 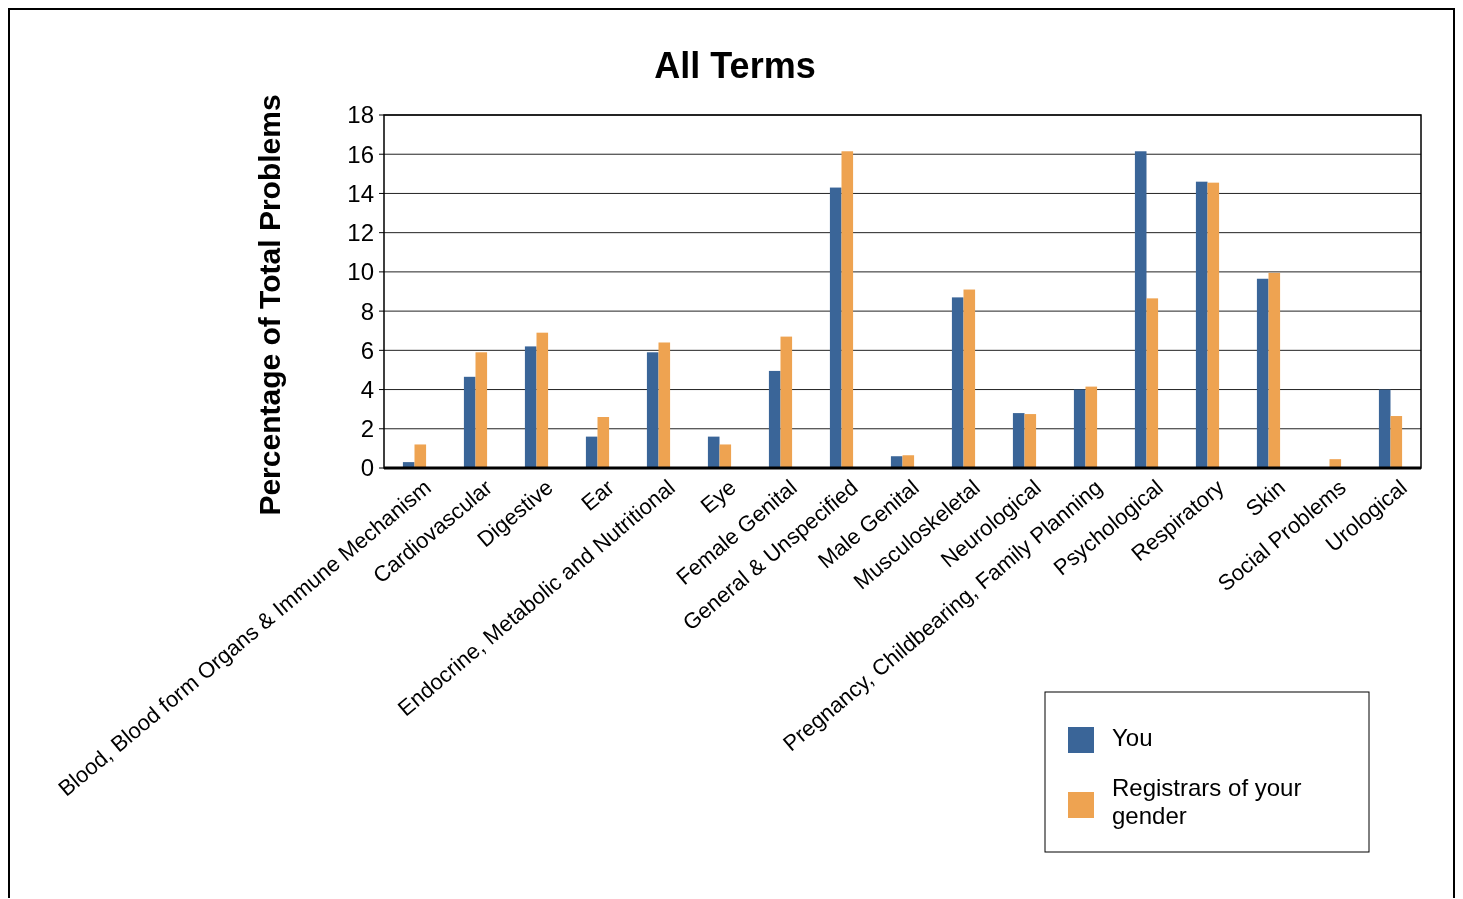 What do you see at coordinates (360, 154) in the screenshot?
I see `y-tick-label: 16` at bounding box center [360, 154].